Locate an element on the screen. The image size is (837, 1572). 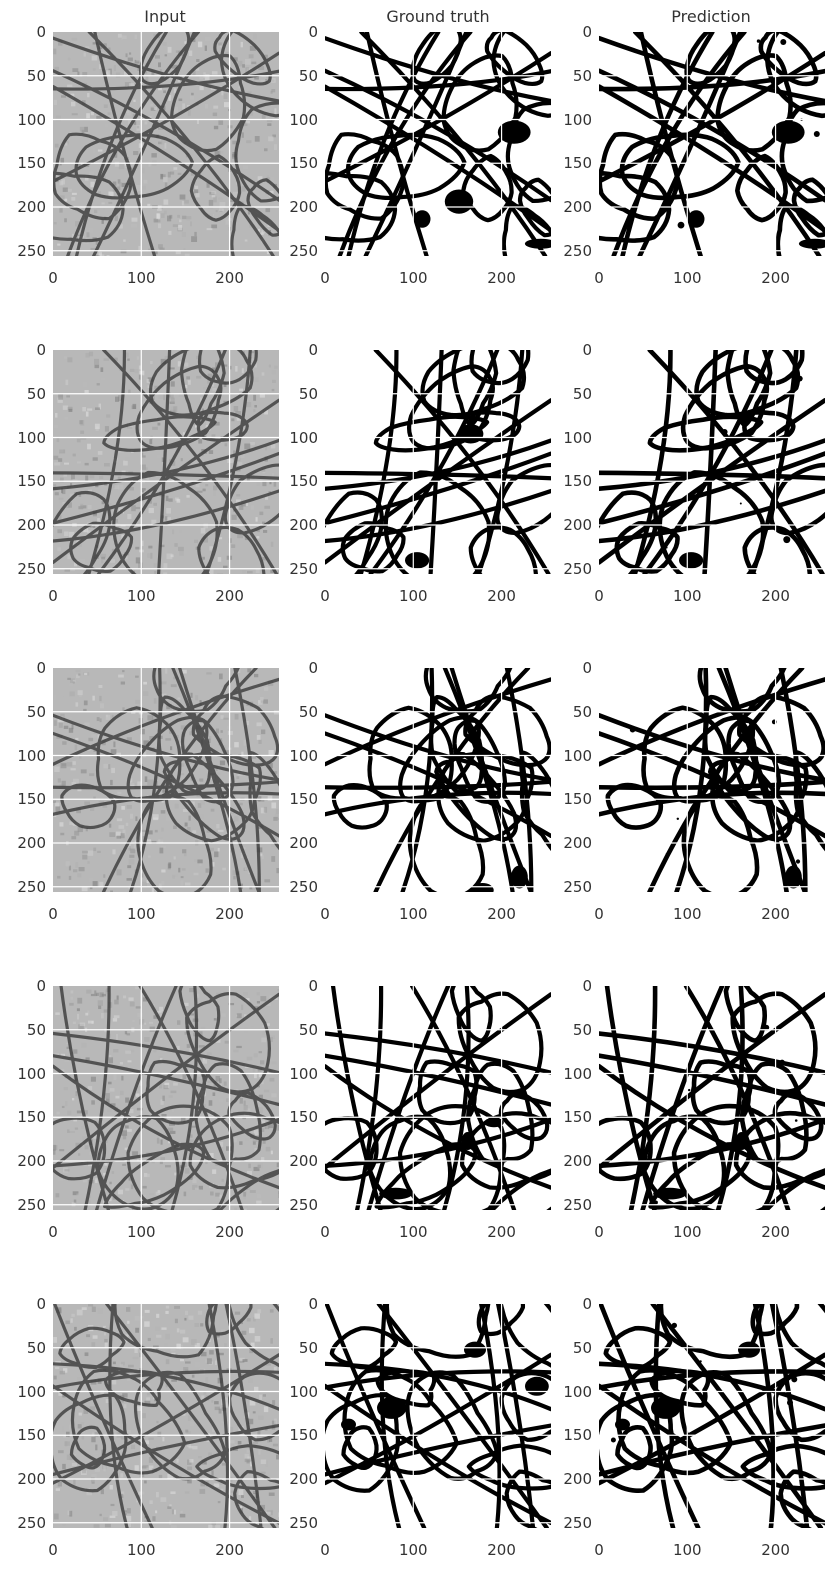
column-title-input: Input is located at coordinates (165, 16).